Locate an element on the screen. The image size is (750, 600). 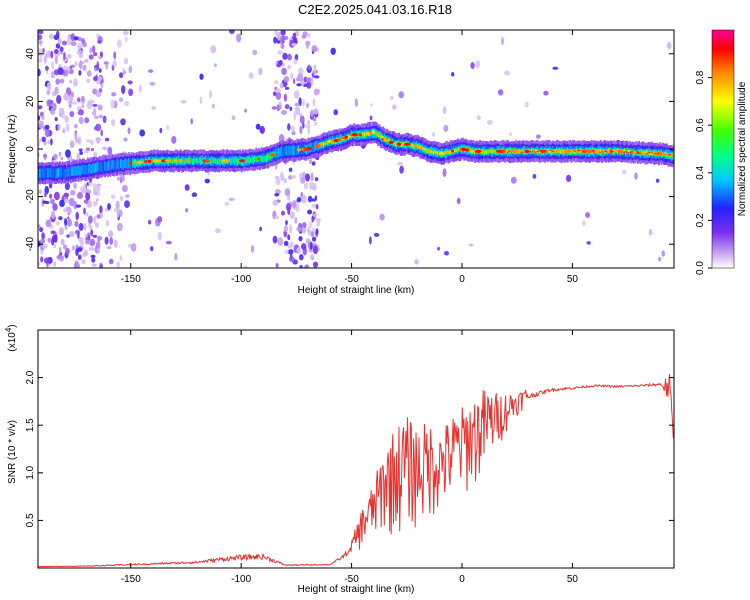
colorbar-tick-label: 0.0 is located at coordinates (700, 268).